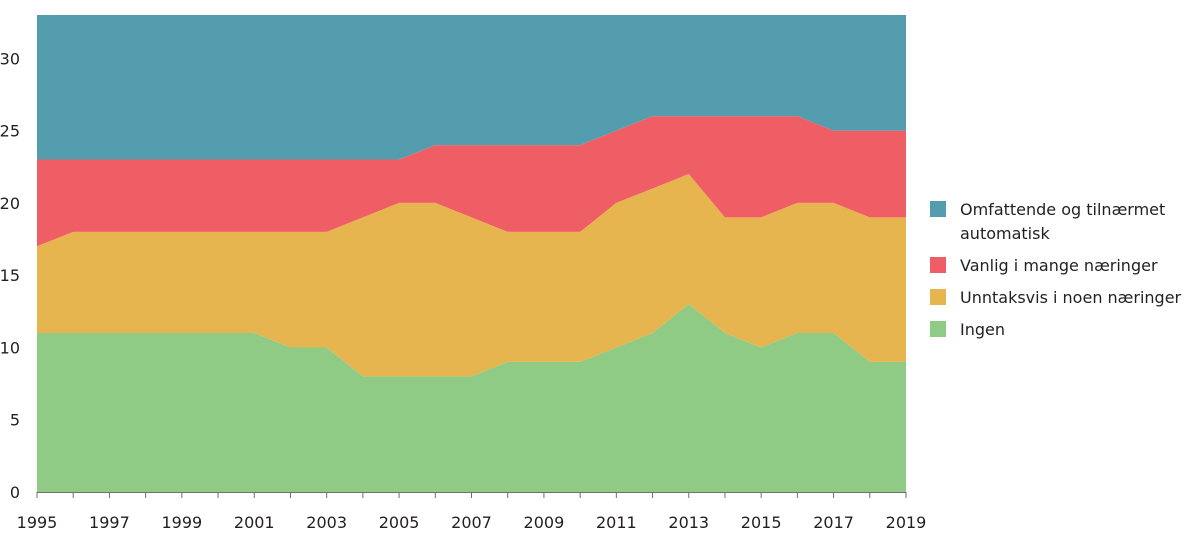 This screenshot has width=1200, height=550. What do you see at coordinates (761, 522) in the screenshot?
I see `x-tick-label: 2015` at bounding box center [761, 522].